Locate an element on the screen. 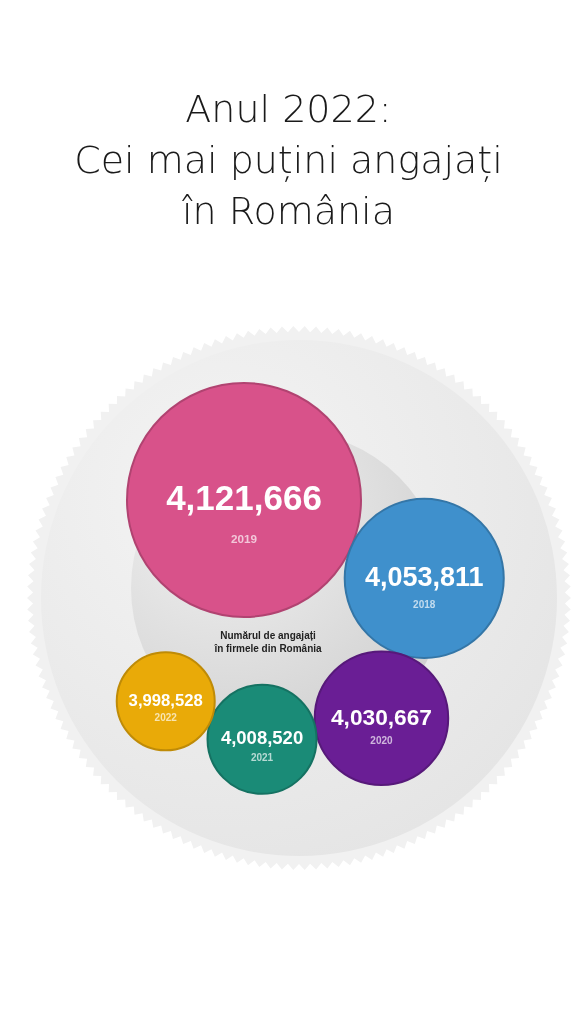 The width and height of the screenshot is (577, 1024). data-label: 4,008,520 is located at coordinates (262, 738).